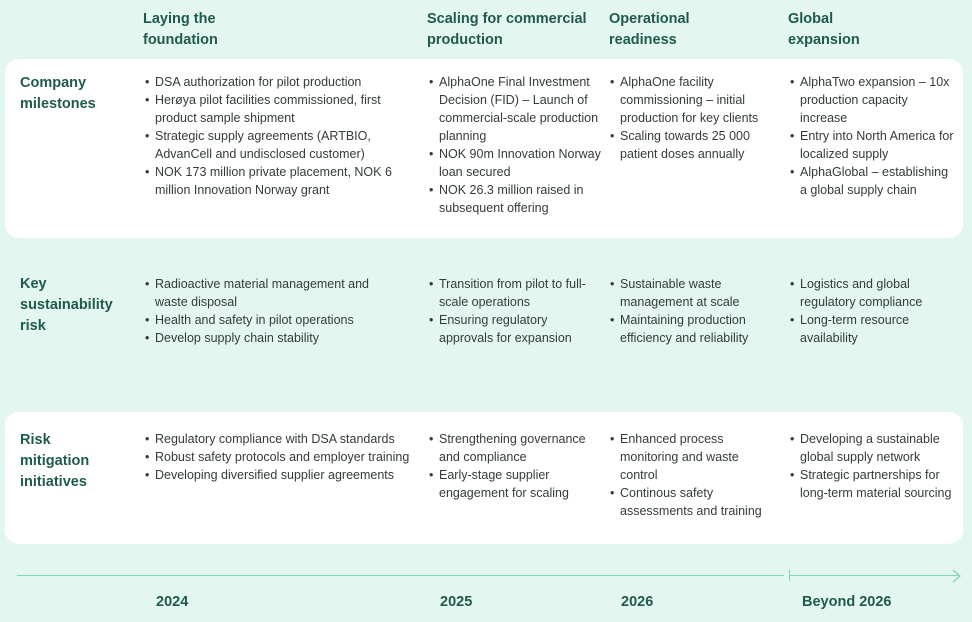 This screenshot has height=622, width=972. I want to click on year-label-2025: 2025, so click(456, 602).